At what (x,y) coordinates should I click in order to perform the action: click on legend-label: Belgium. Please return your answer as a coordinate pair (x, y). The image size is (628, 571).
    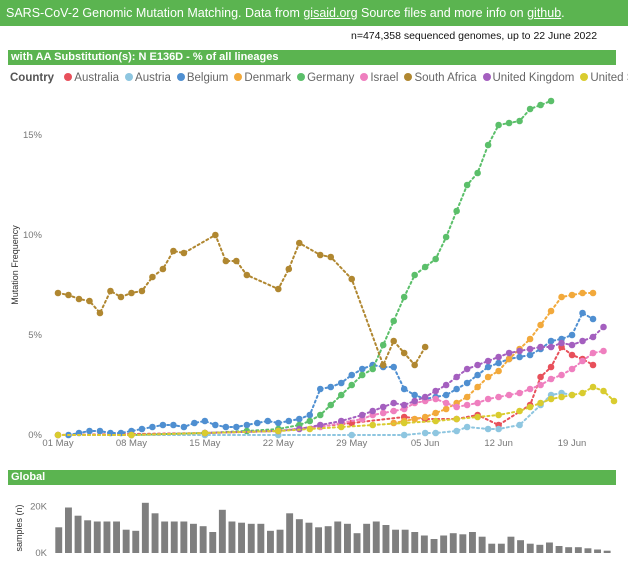
    Looking at the image, I should click on (207, 78).